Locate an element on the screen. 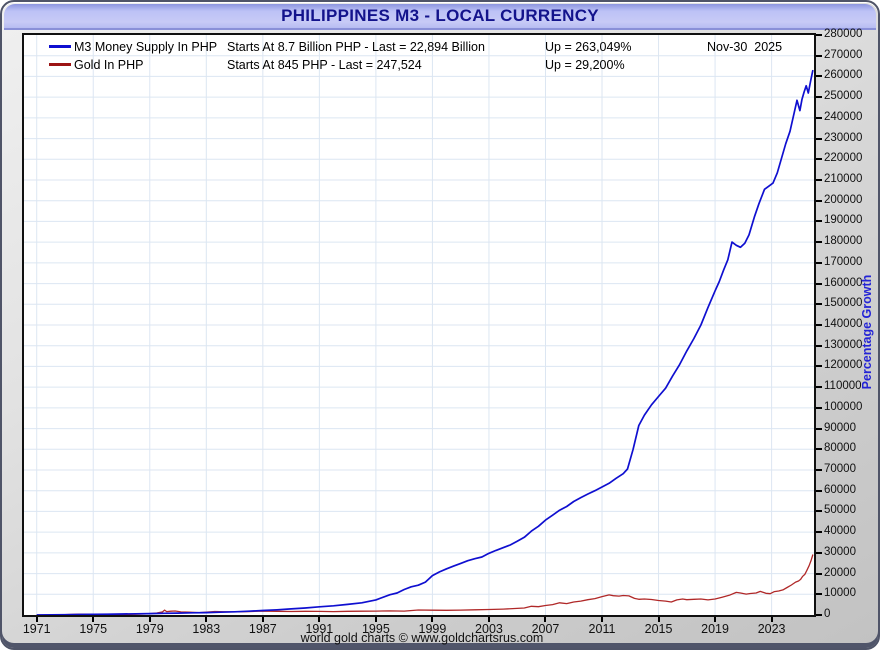 The height and width of the screenshot is (650, 880). y-tick-label: 140000 is located at coordinates (843, 324).